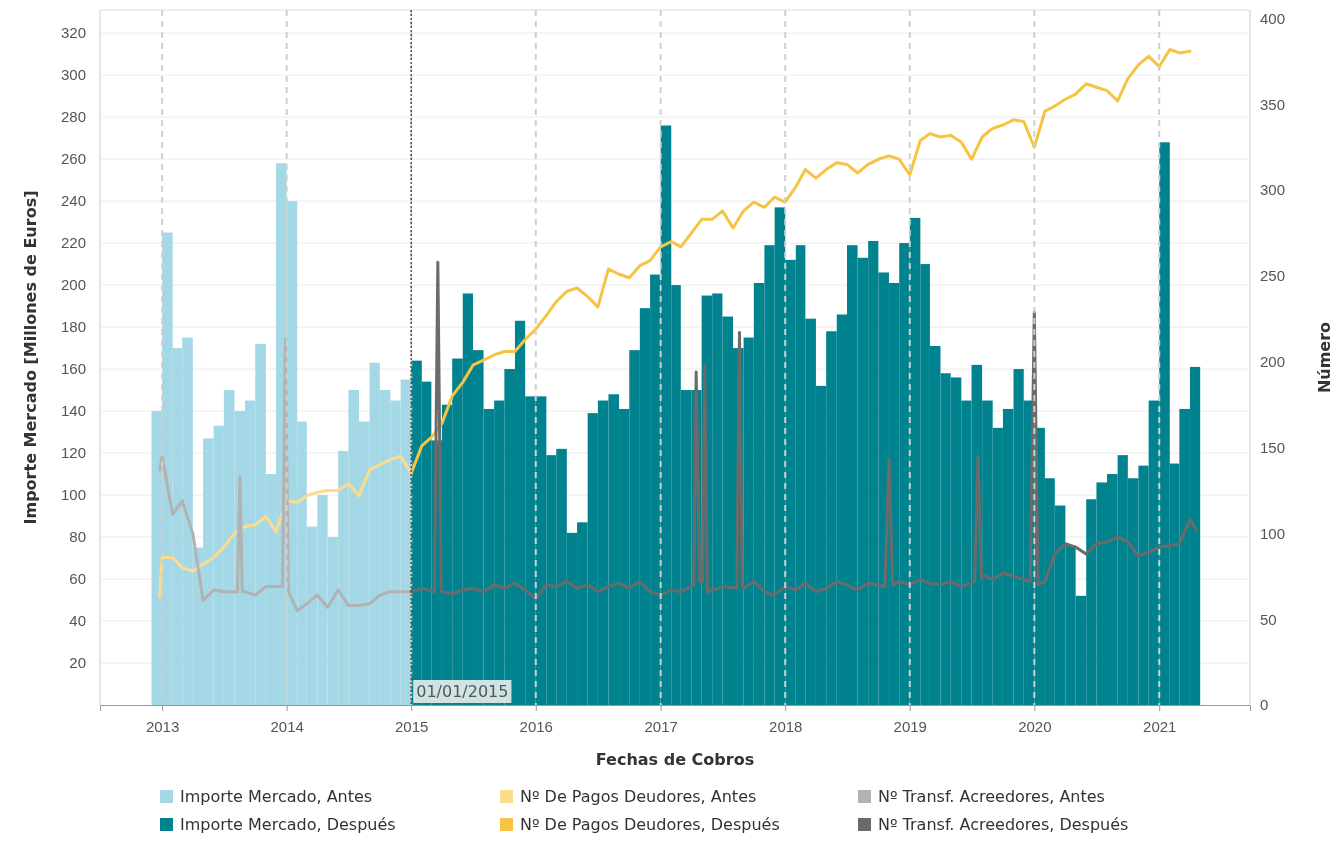  I want to click on y-tick-label: 80, so click(77, 537).